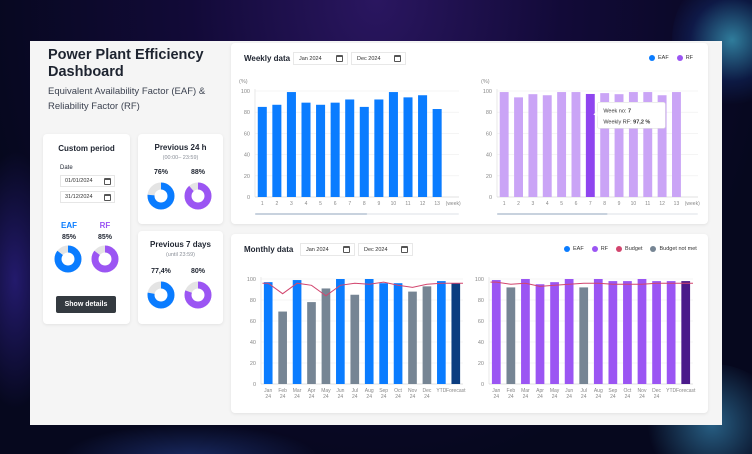 The width and height of the screenshot is (752, 454). I want to click on x-tick-label: 12, so click(662, 204).